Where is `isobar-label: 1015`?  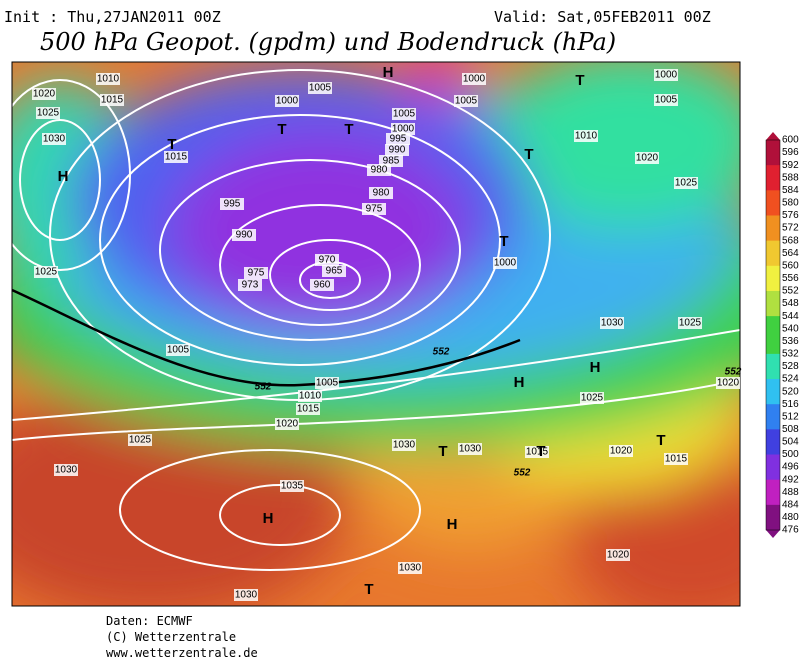 isobar-label: 1015 is located at coordinates (537, 452).